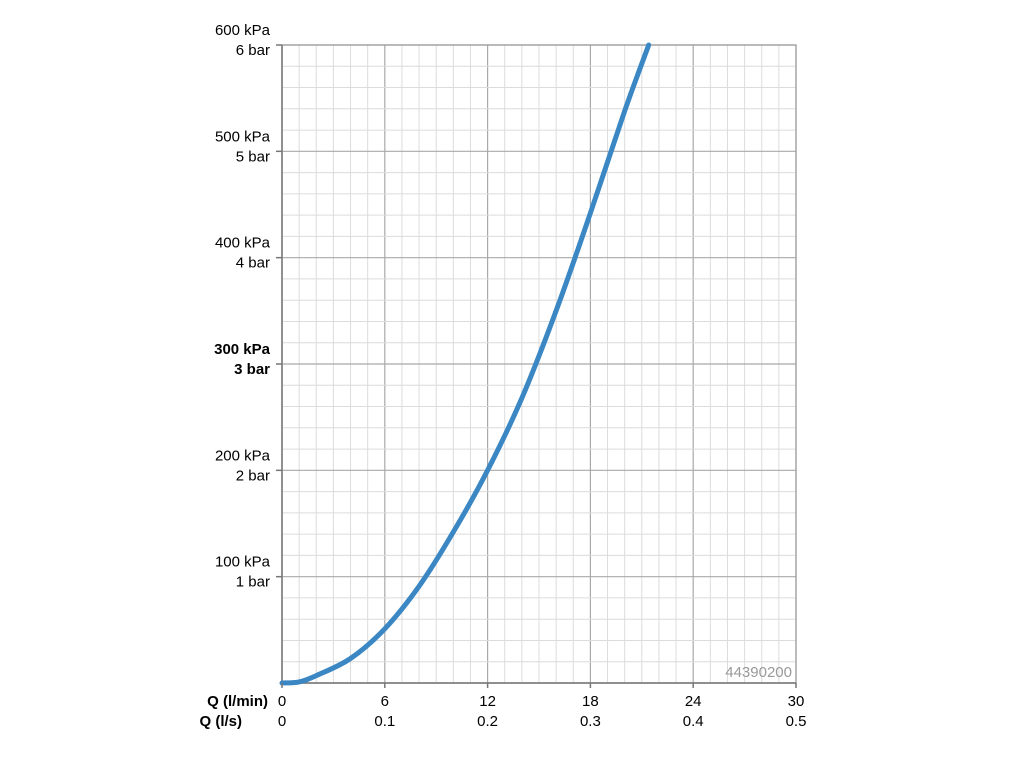  What do you see at coordinates (693, 701) in the screenshot?
I see `x-tick-label-lmin: 24` at bounding box center [693, 701].